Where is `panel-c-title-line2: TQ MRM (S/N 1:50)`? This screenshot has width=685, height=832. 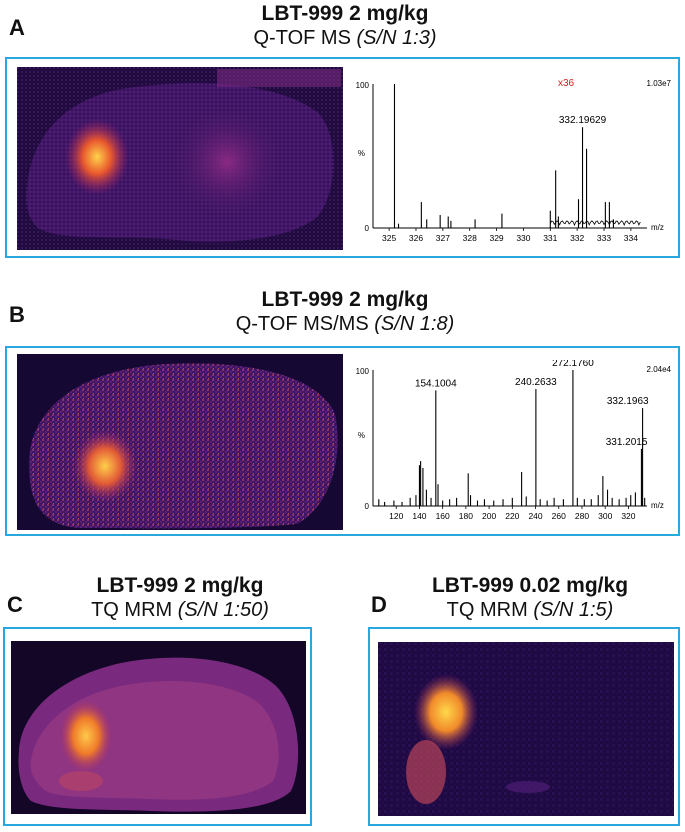
panel-c-title-line2: TQ MRM (S/N 1:50) is located at coordinates (180, 610).